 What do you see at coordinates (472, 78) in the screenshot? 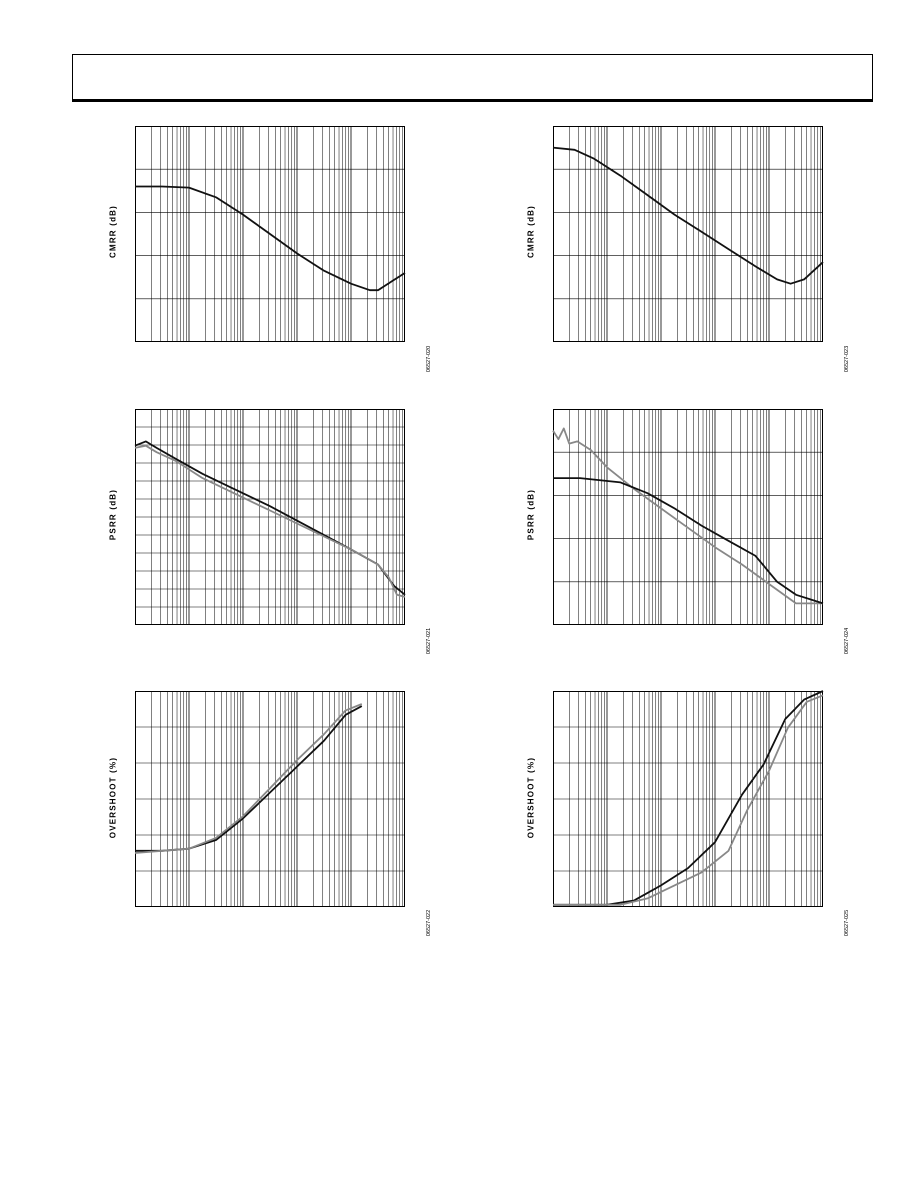
I see `page-header` at bounding box center [472, 78].